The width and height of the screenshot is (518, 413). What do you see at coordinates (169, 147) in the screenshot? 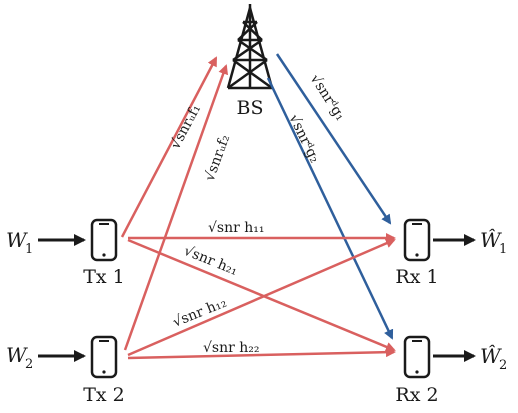
I see `uplink-f1-arrow` at bounding box center [169, 147].